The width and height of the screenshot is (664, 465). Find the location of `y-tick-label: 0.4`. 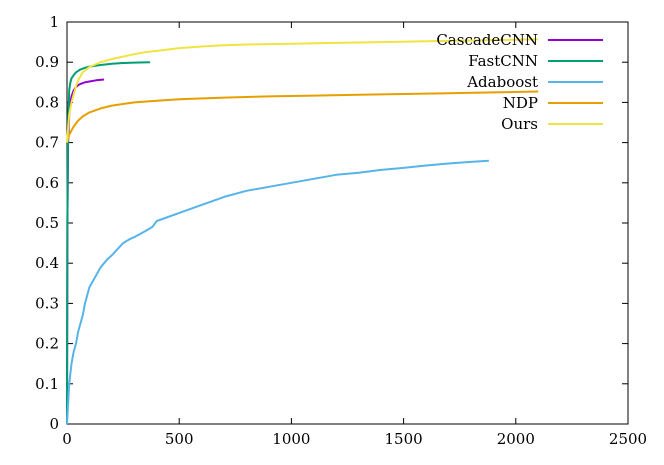

y-tick-label: 0.4 is located at coordinates (47, 263).